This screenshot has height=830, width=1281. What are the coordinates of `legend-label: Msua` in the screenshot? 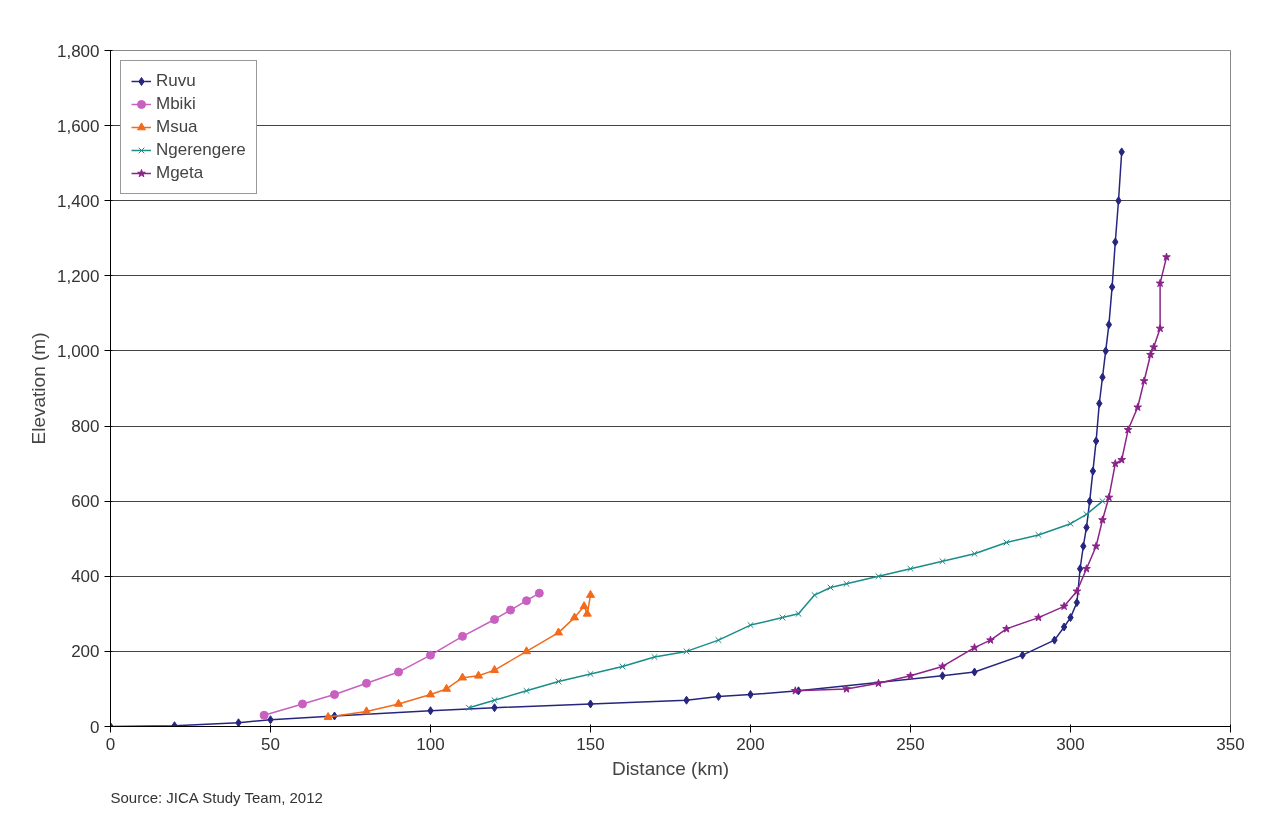 It's located at (177, 127).